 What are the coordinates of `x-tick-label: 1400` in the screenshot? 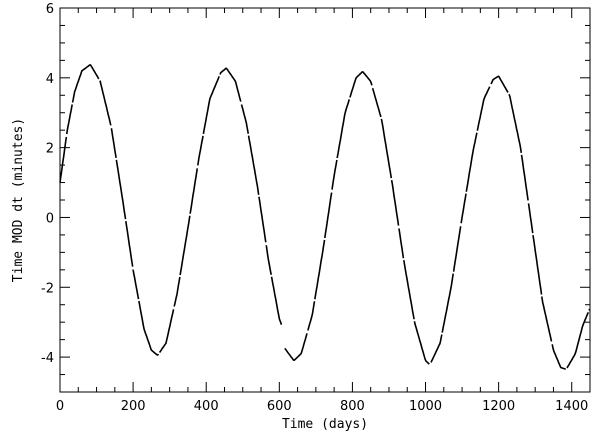 It's located at (571, 406).